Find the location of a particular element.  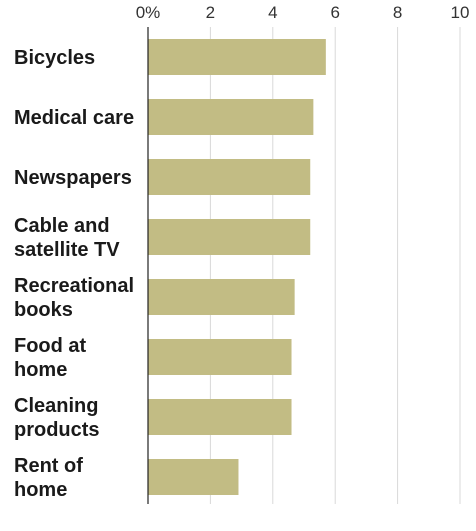

category-label: Recreational is located at coordinates (74, 286).